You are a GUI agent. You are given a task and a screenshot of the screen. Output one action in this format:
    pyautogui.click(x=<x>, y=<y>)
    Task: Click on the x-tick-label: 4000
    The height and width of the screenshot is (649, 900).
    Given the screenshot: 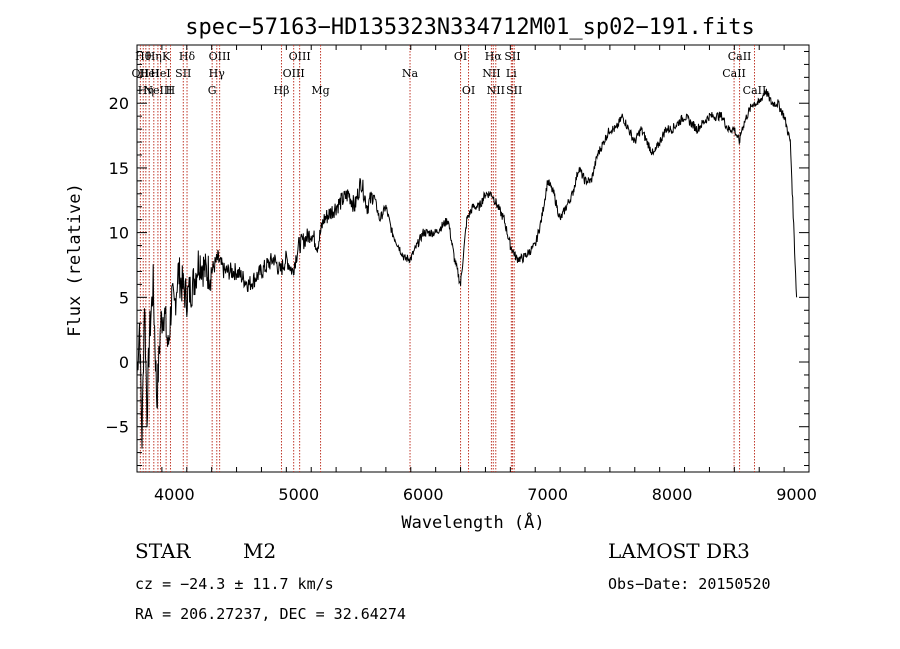 What is the action you would take?
    pyautogui.click(x=174, y=494)
    